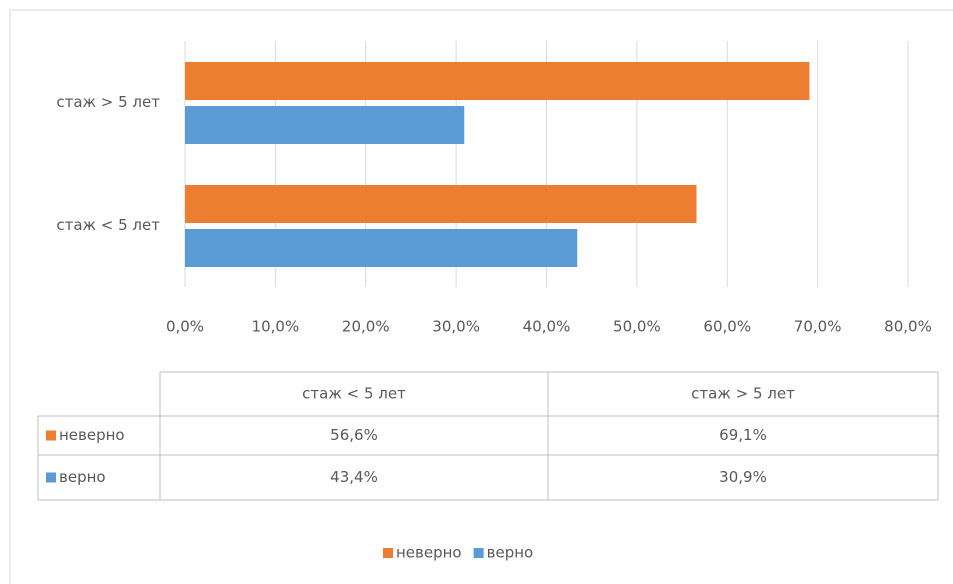 The height and width of the screenshot is (584, 953). I want to click on table-cell: 69,1%, so click(743, 435).